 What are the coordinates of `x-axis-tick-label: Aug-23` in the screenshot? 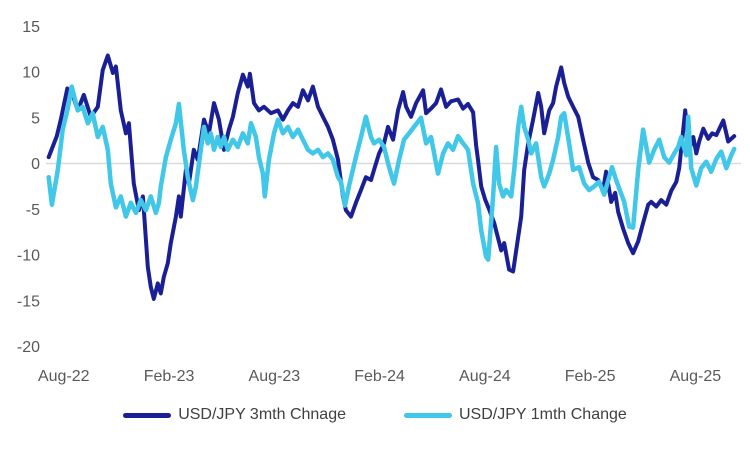 It's located at (275, 376).